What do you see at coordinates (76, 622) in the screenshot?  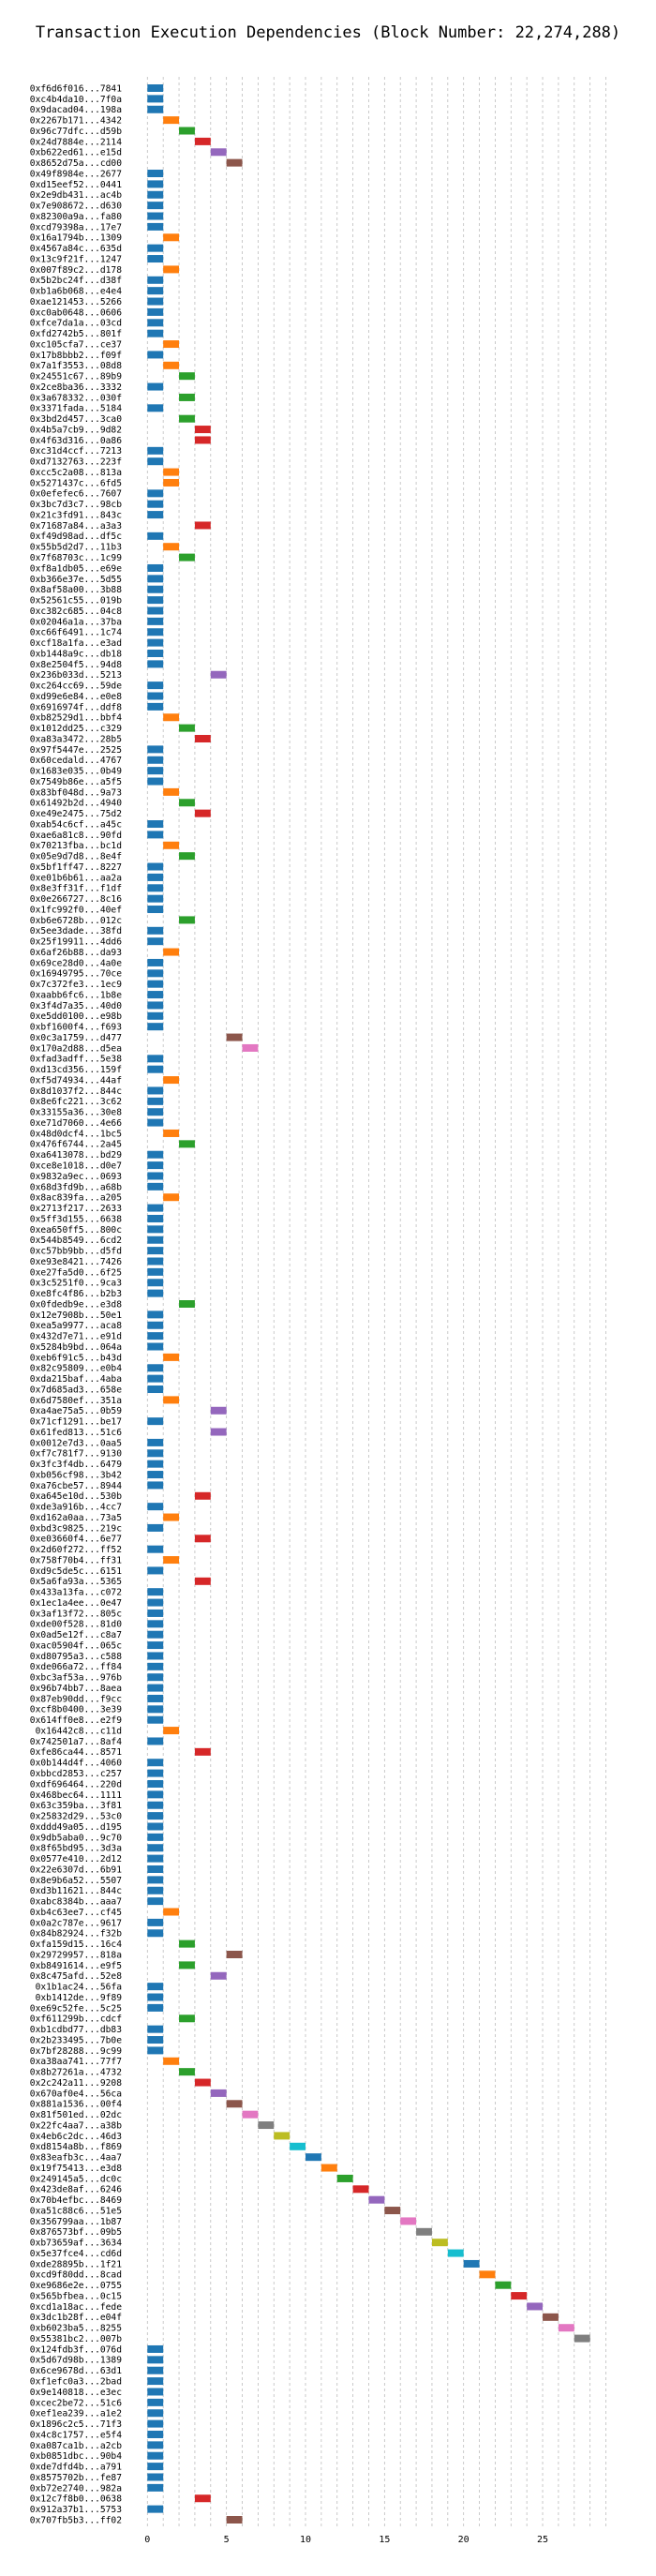 I see `y-tick-label: 0x02046a1a...37ba` at bounding box center [76, 622].